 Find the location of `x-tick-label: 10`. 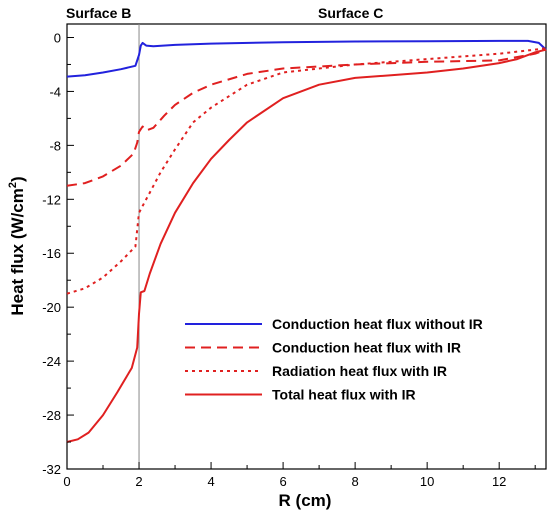

x-tick-label: 10 is located at coordinates (427, 481).